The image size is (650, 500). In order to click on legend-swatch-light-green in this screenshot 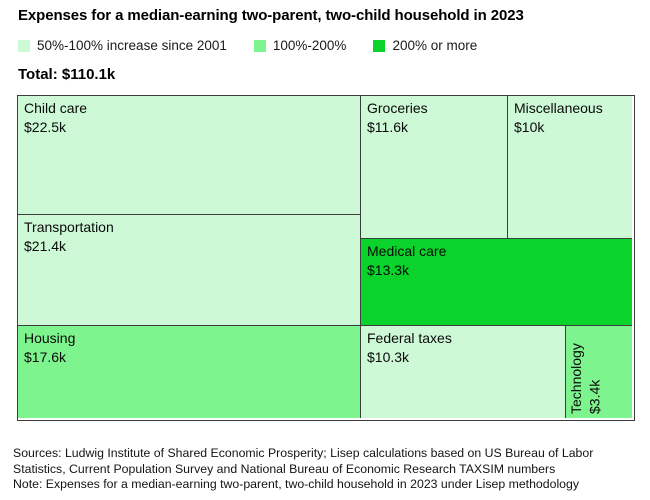, I will do `click(24, 45)`.